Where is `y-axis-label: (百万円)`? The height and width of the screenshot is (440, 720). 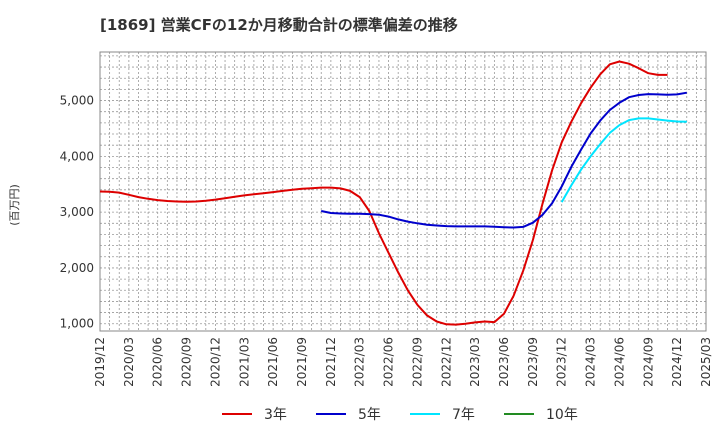
y-axis-label: (百万円) is located at coordinates (14, 205).